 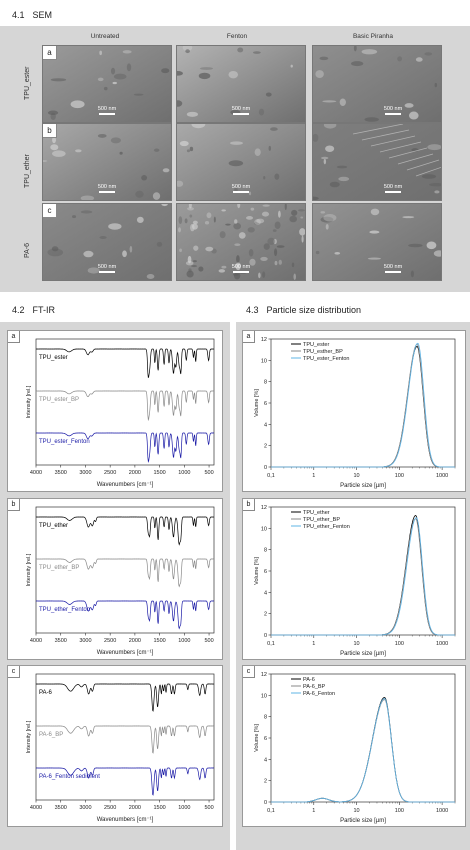 What do you see at coordinates (107, 162) in the screenshot?
I see `sem-image-tpu-ether-untreated: b 500 nm` at bounding box center [107, 162].